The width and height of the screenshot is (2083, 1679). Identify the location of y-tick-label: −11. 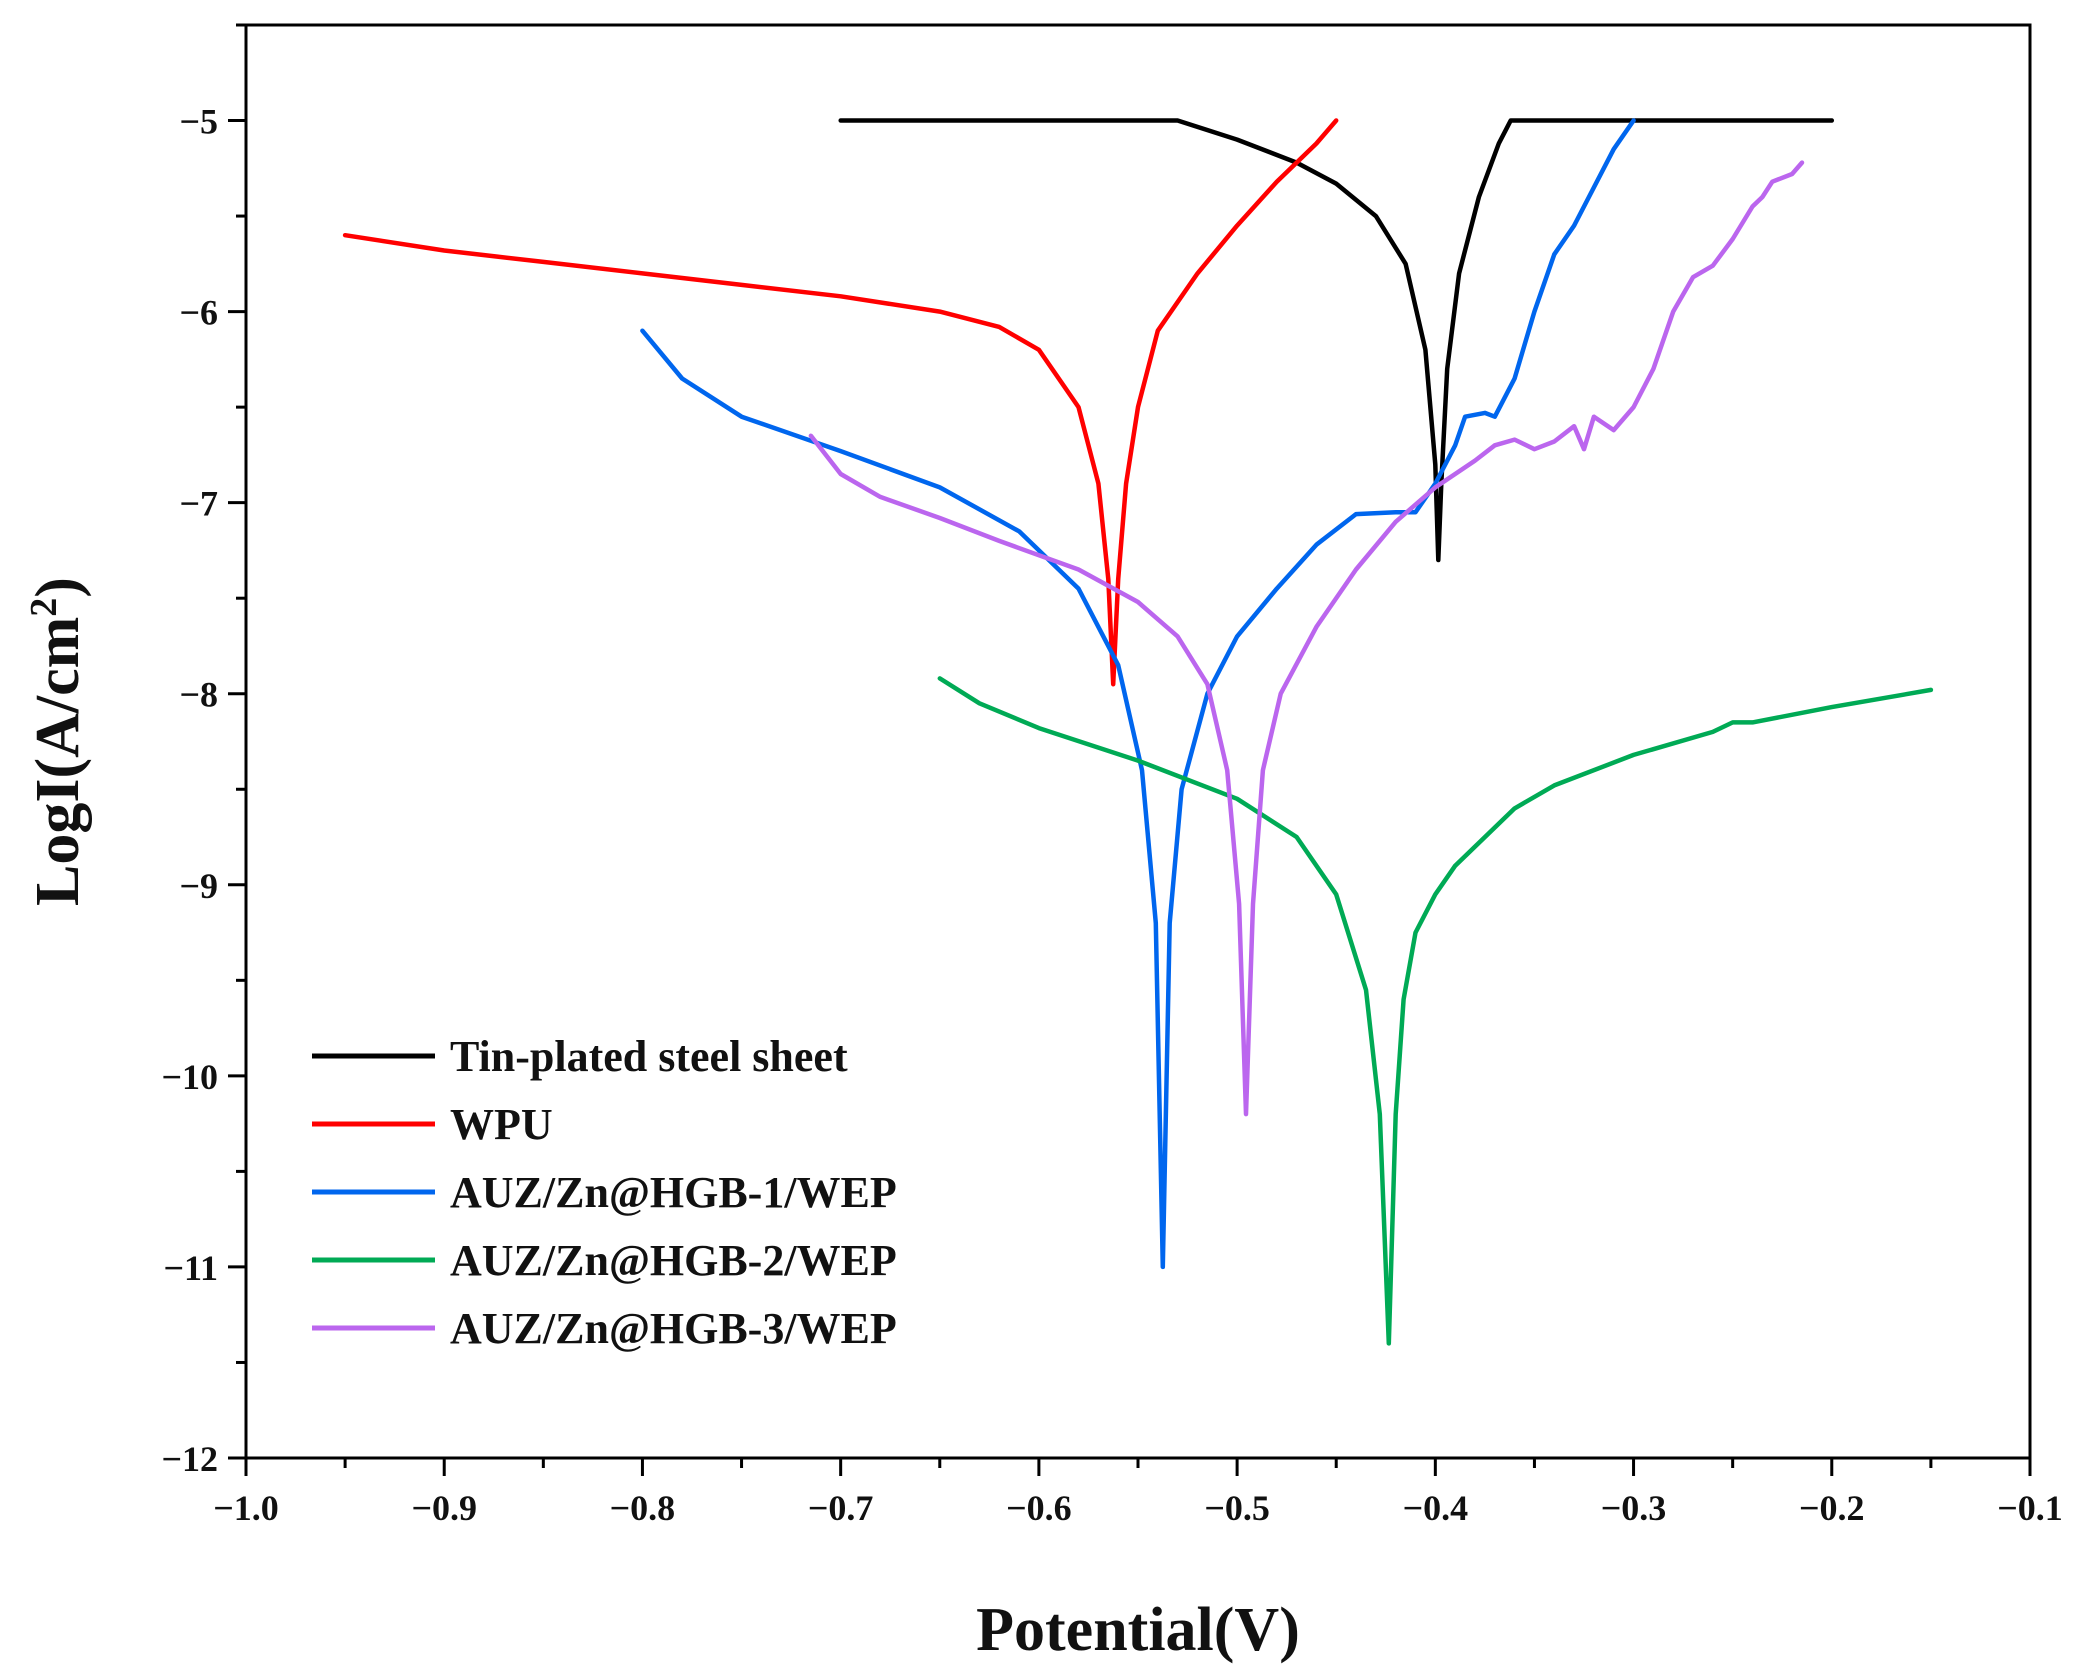
(190, 1268).